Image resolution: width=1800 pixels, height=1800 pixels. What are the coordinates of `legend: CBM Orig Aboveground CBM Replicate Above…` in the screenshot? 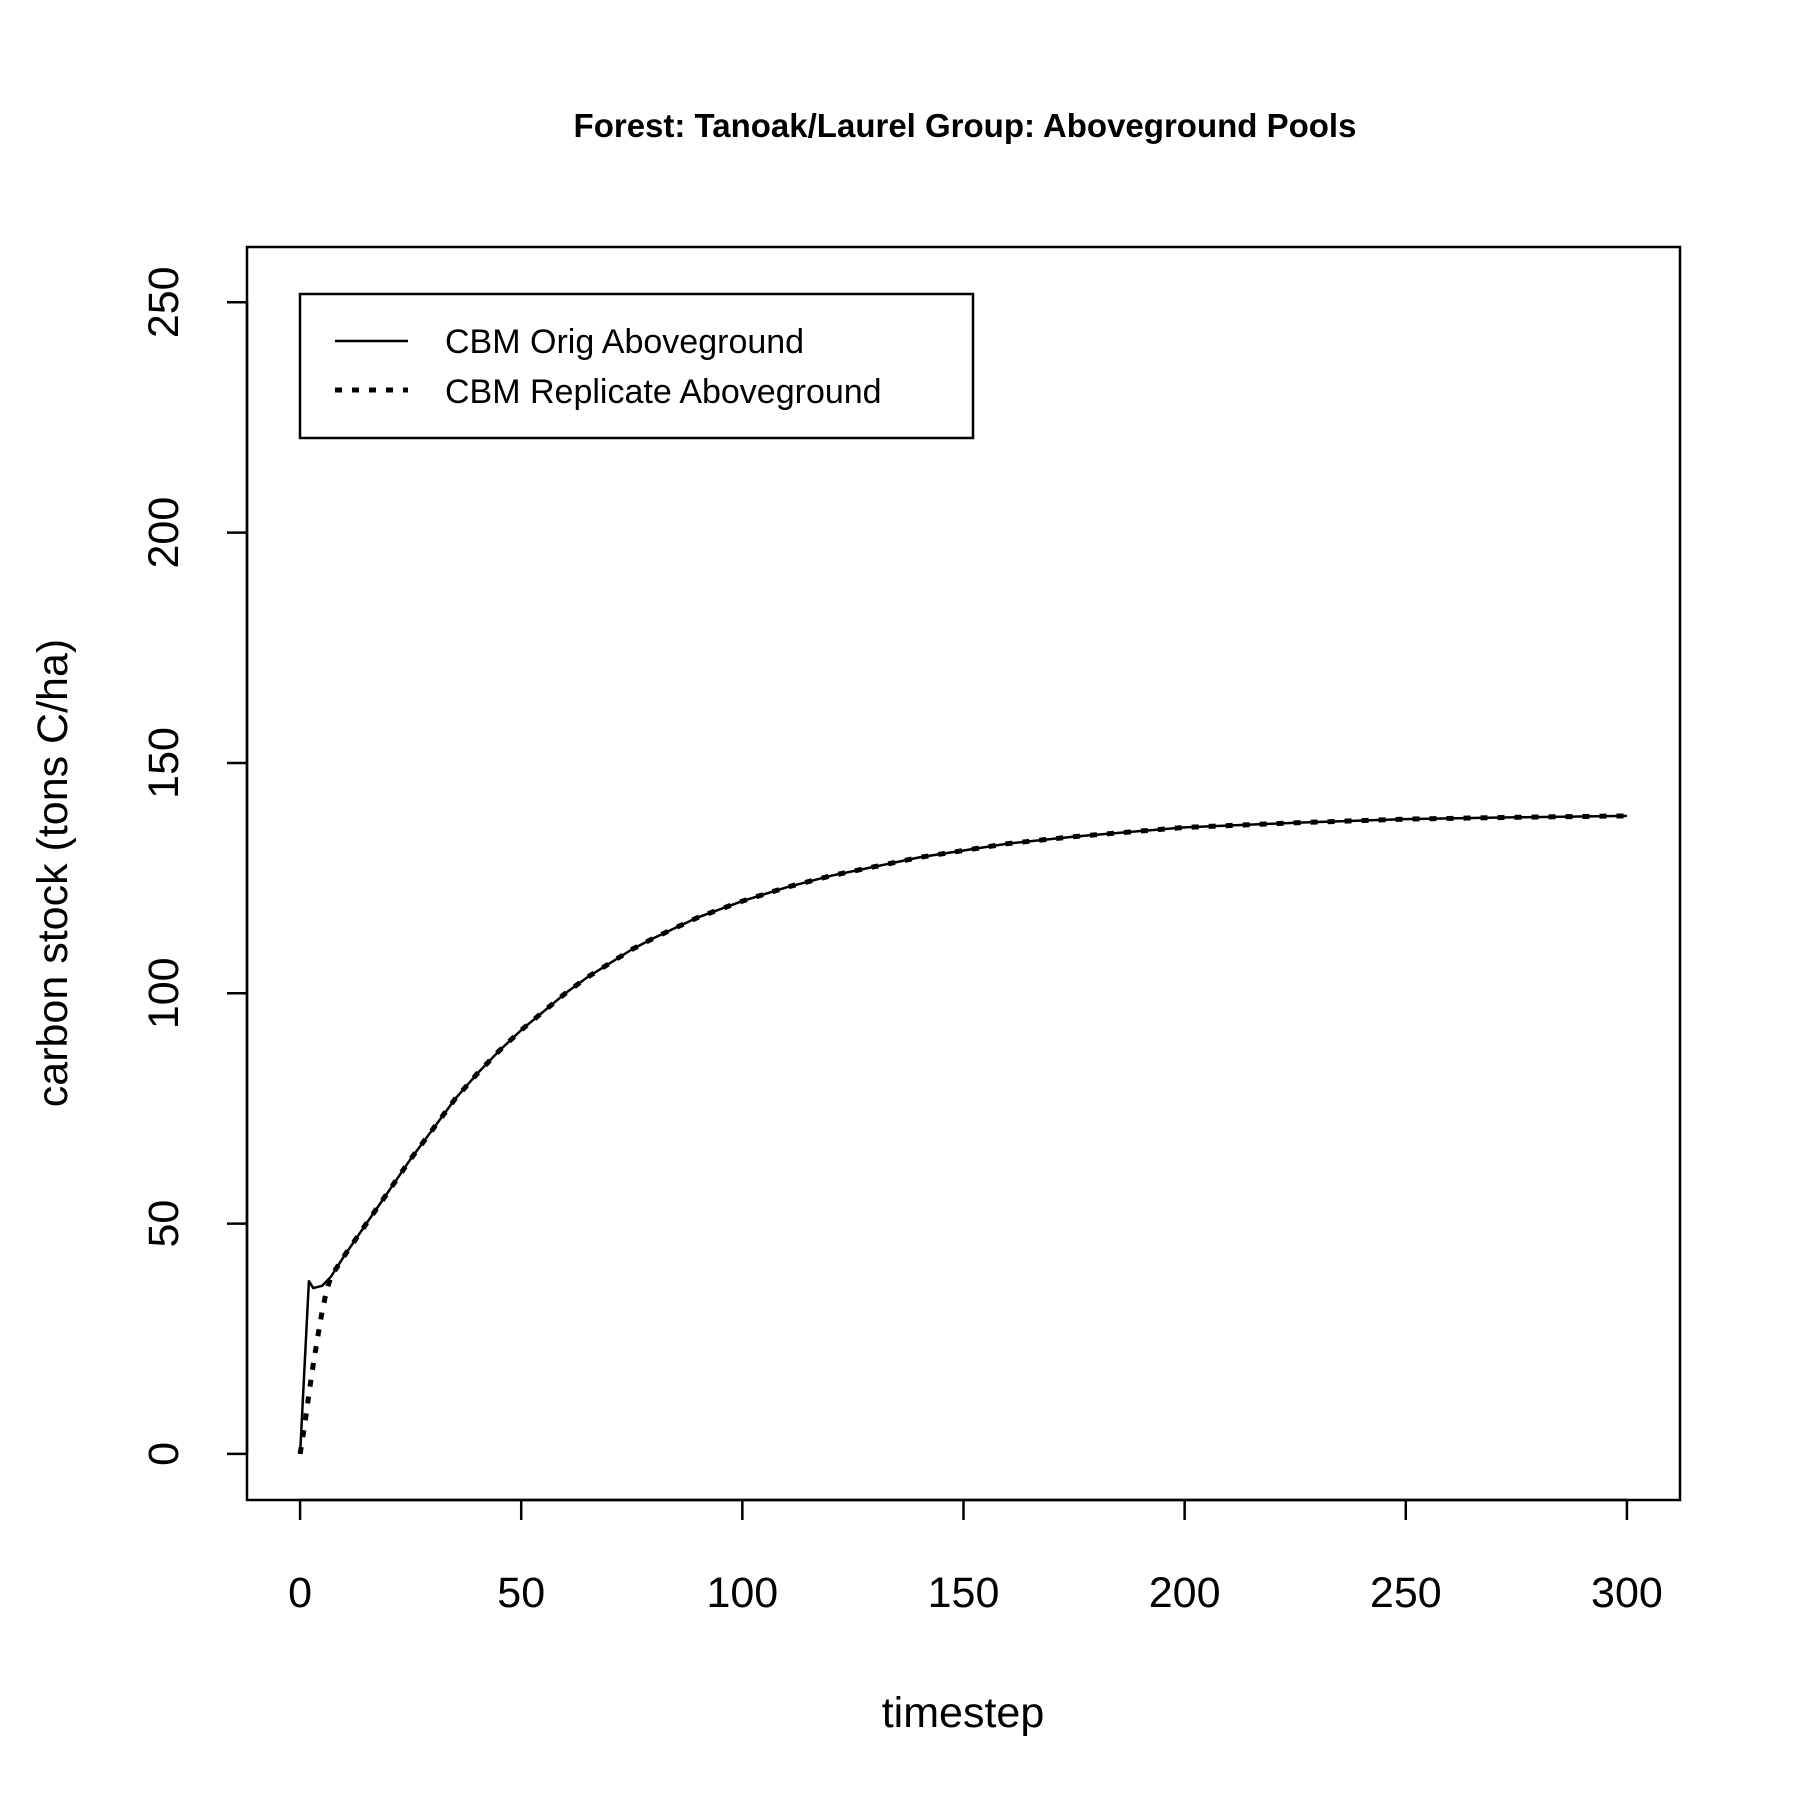 It's located at (636, 366).